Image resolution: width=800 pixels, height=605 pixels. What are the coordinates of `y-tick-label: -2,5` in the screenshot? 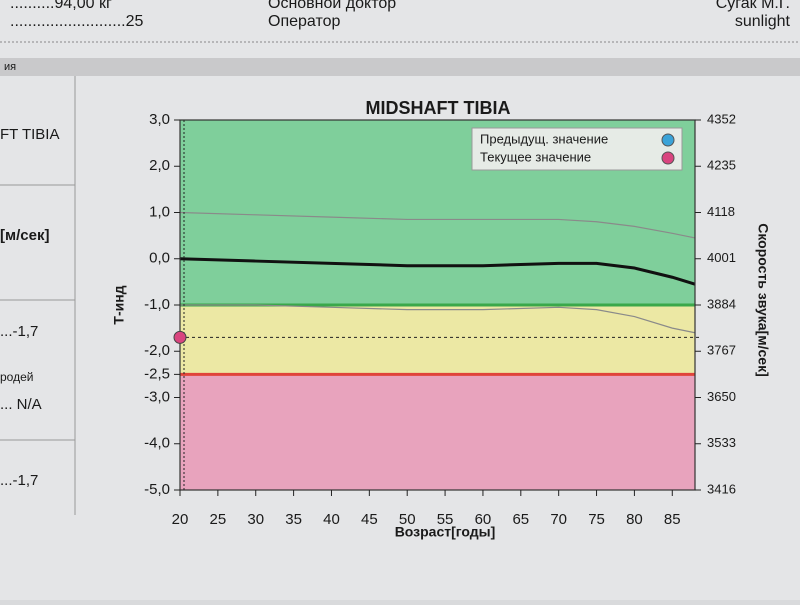 It's located at (157, 373).